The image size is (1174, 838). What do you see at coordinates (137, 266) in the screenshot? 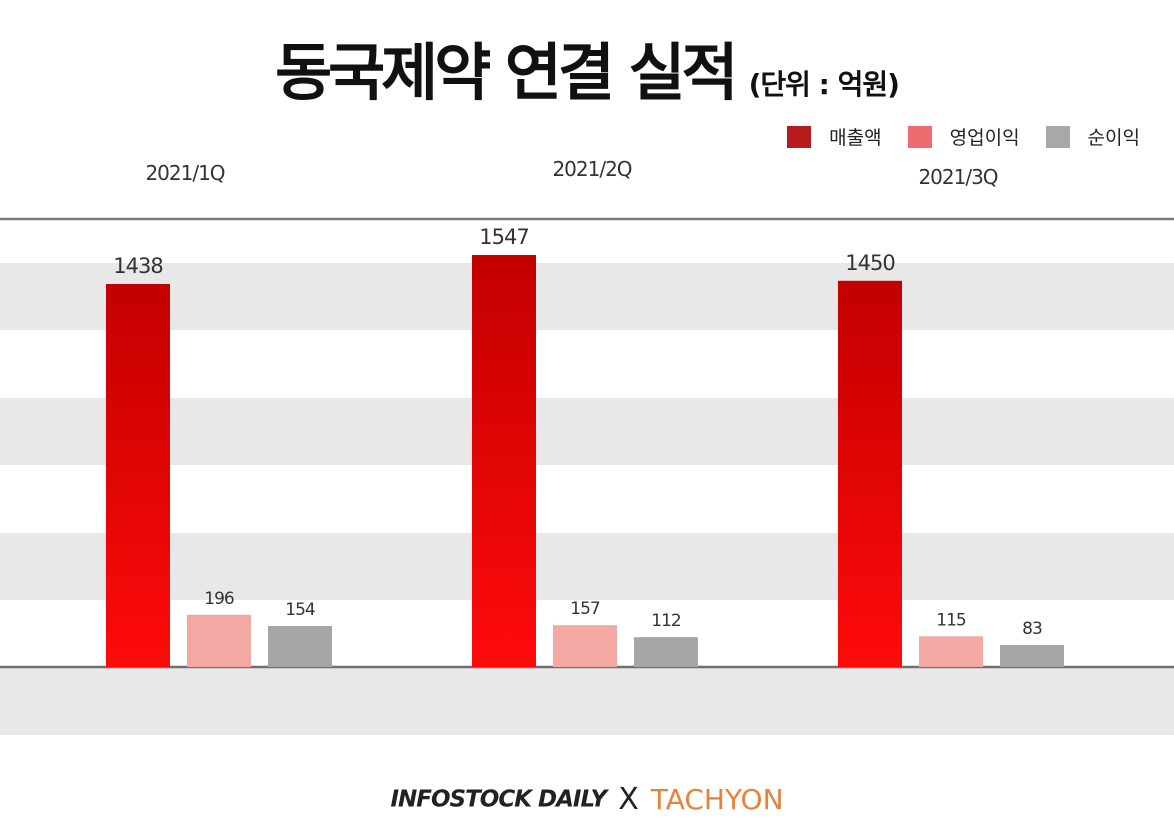
I see `data-label: 1438` at bounding box center [137, 266].